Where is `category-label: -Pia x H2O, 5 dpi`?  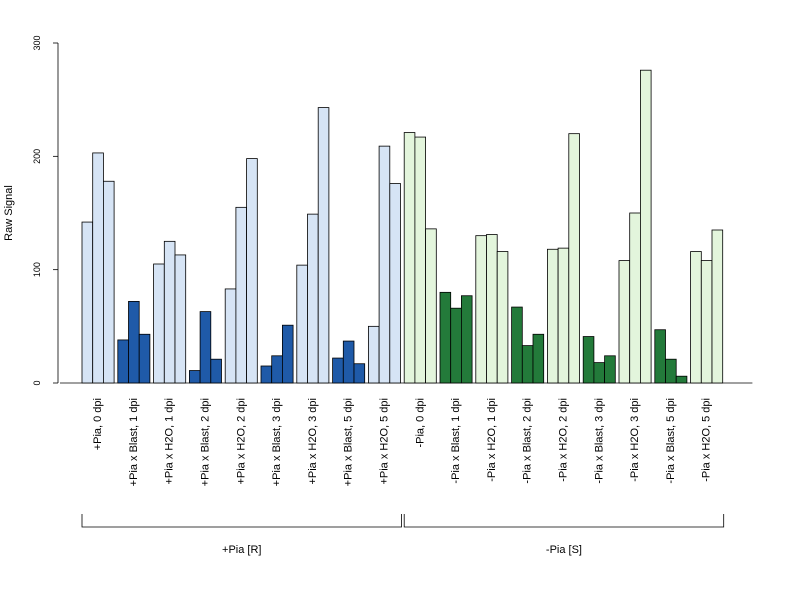
category-label: -Pia x H2O, 5 dpi is located at coordinates (707, 440).